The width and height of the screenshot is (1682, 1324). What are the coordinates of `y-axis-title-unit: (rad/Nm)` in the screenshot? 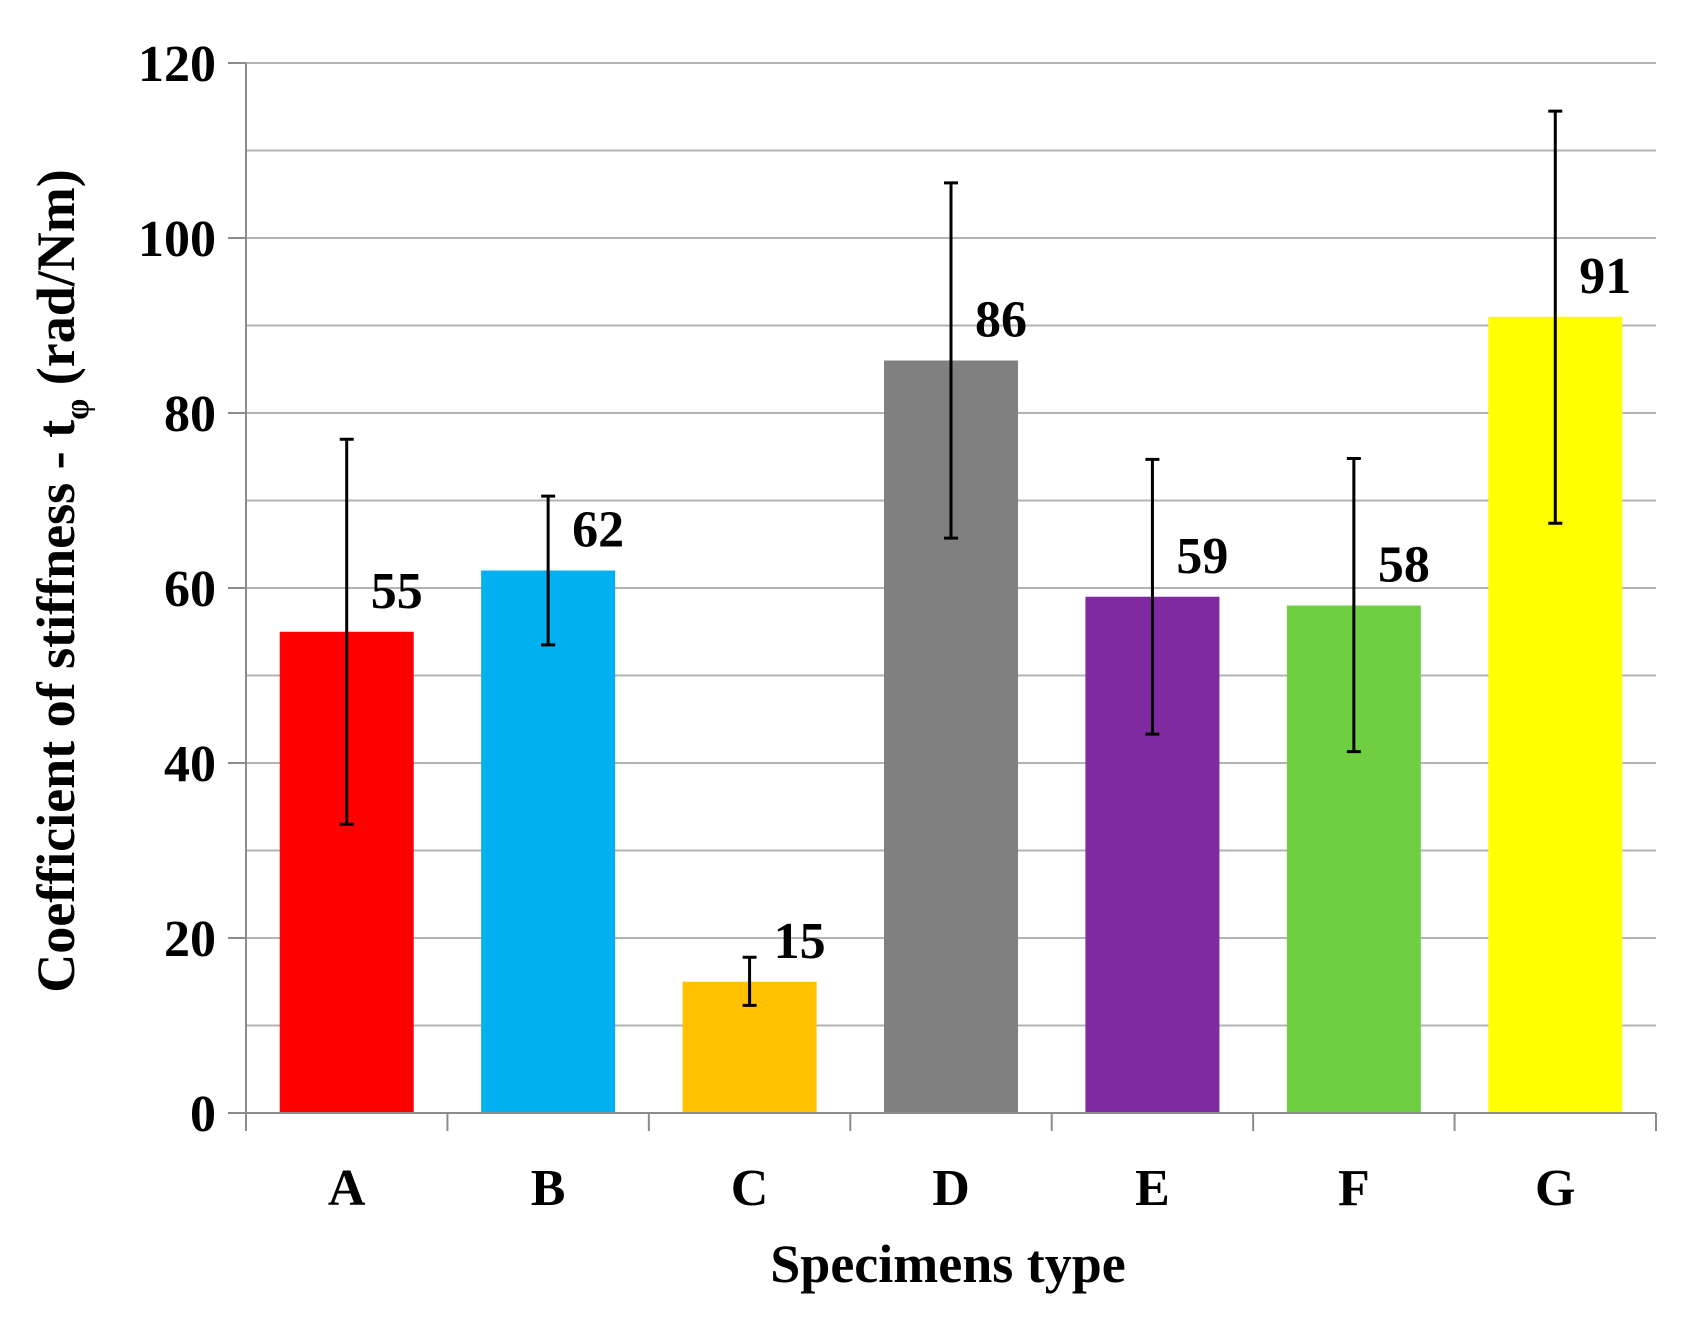 It's located at (56, 283).